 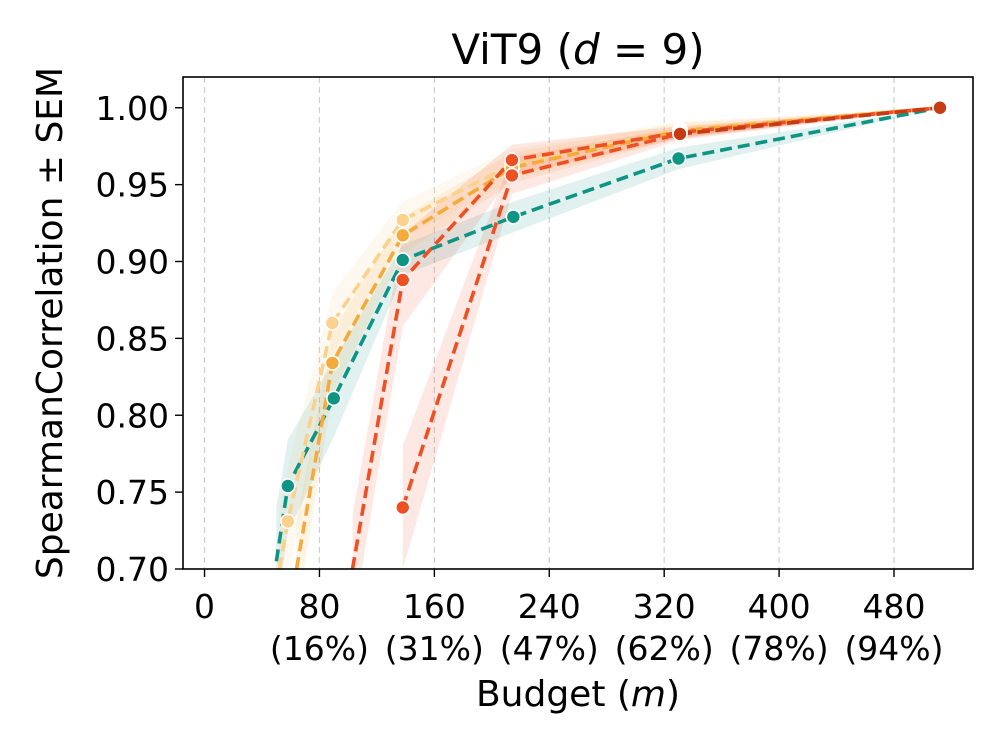 I want to click on x-axis-title-text: Budget (, so click(x=553, y=694).